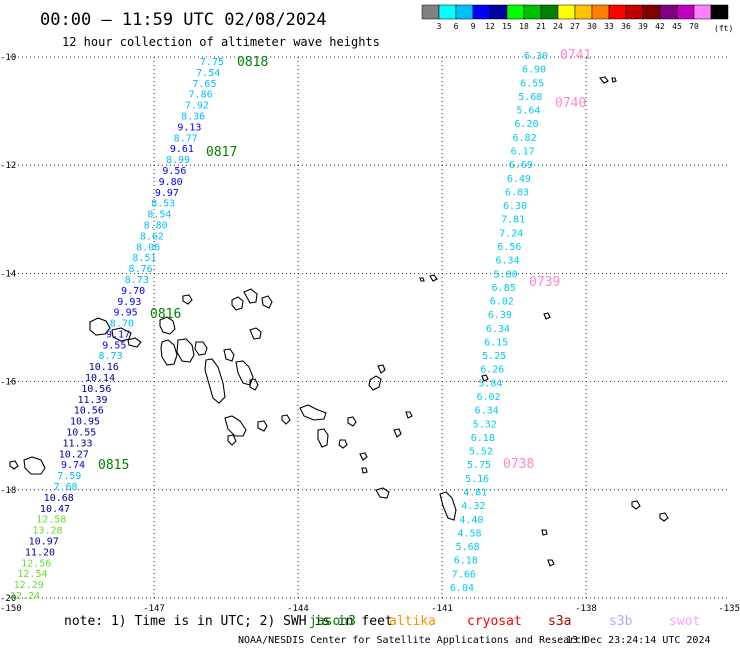 This screenshot has height=650, width=740. What do you see at coordinates (193, 116) in the screenshot?
I see `wave-height-value: 8.36` at bounding box center [193, 116].